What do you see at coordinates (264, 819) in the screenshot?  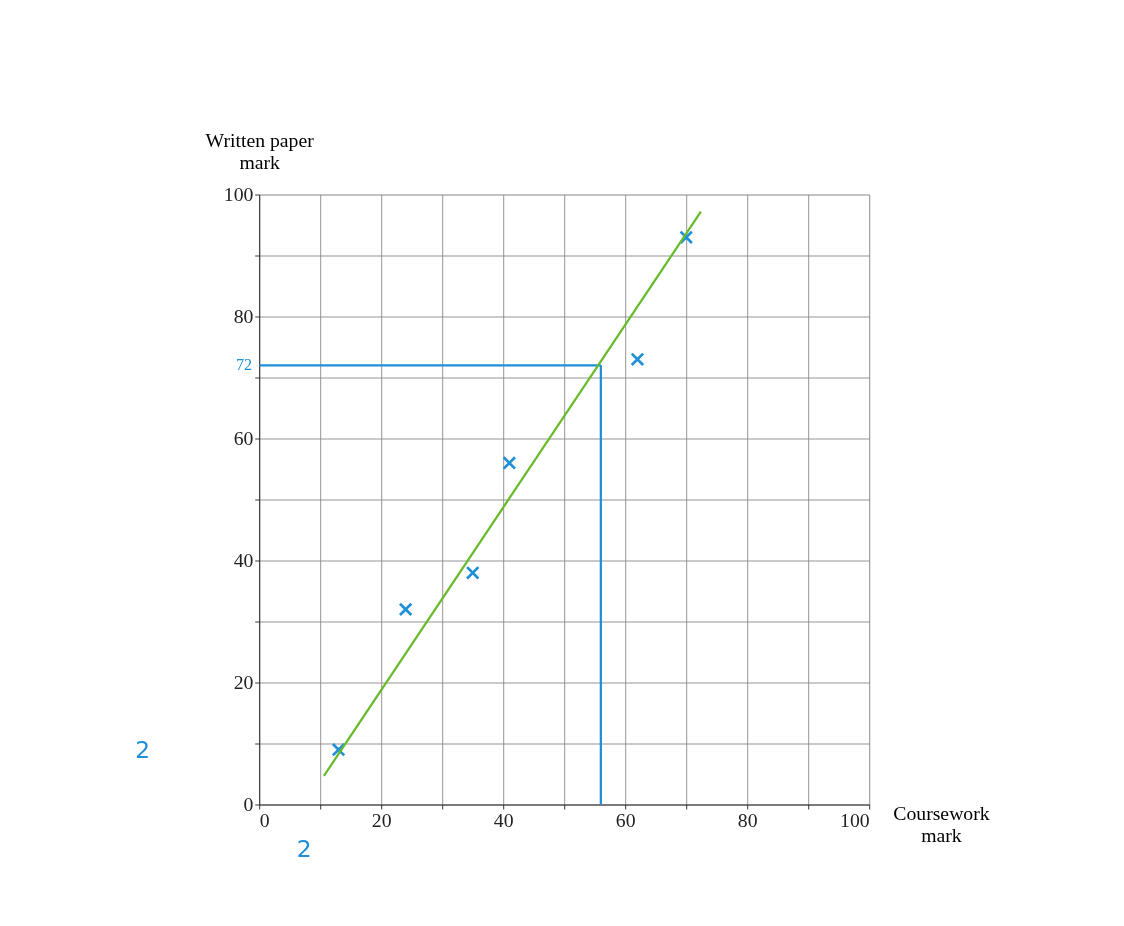 I see `x-tick-label: 0` at bounding box center [264, 819].